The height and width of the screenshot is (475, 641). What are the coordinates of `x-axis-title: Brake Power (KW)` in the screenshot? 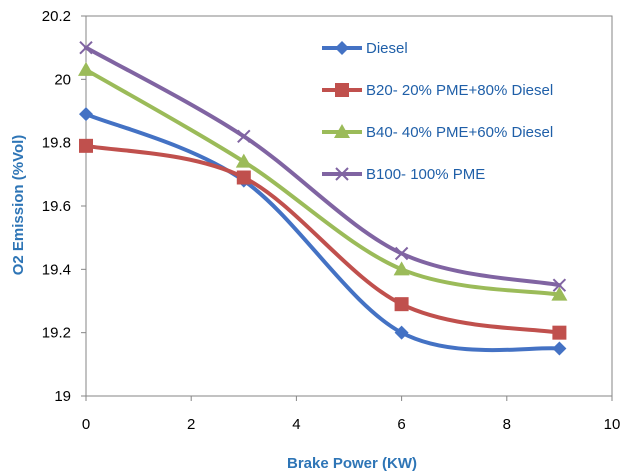 It's located at (352, 463).